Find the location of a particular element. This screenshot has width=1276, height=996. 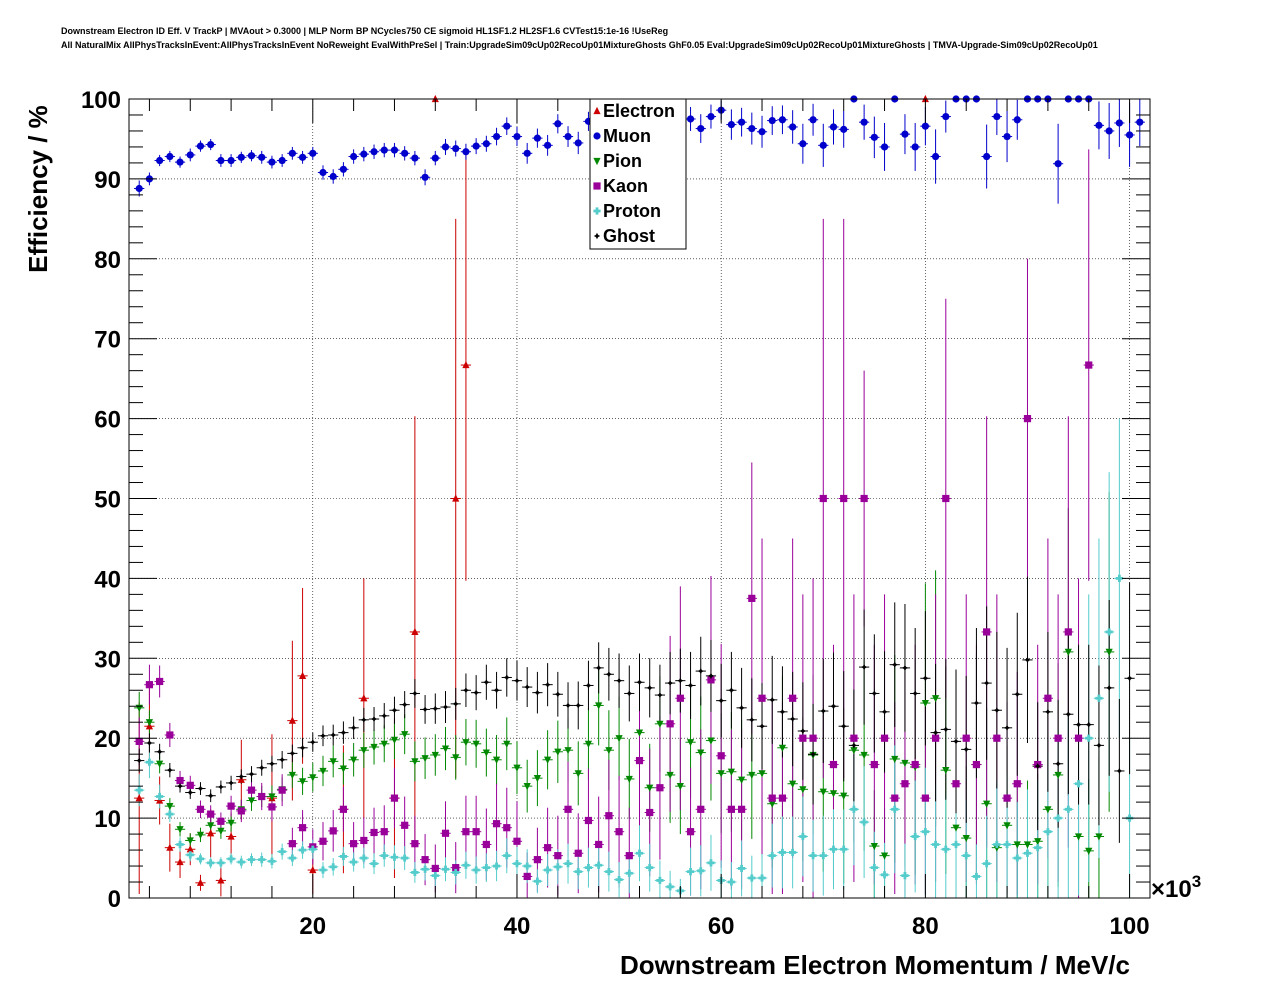

legend-proton-label: Proton is located at coordinates (632, 211).